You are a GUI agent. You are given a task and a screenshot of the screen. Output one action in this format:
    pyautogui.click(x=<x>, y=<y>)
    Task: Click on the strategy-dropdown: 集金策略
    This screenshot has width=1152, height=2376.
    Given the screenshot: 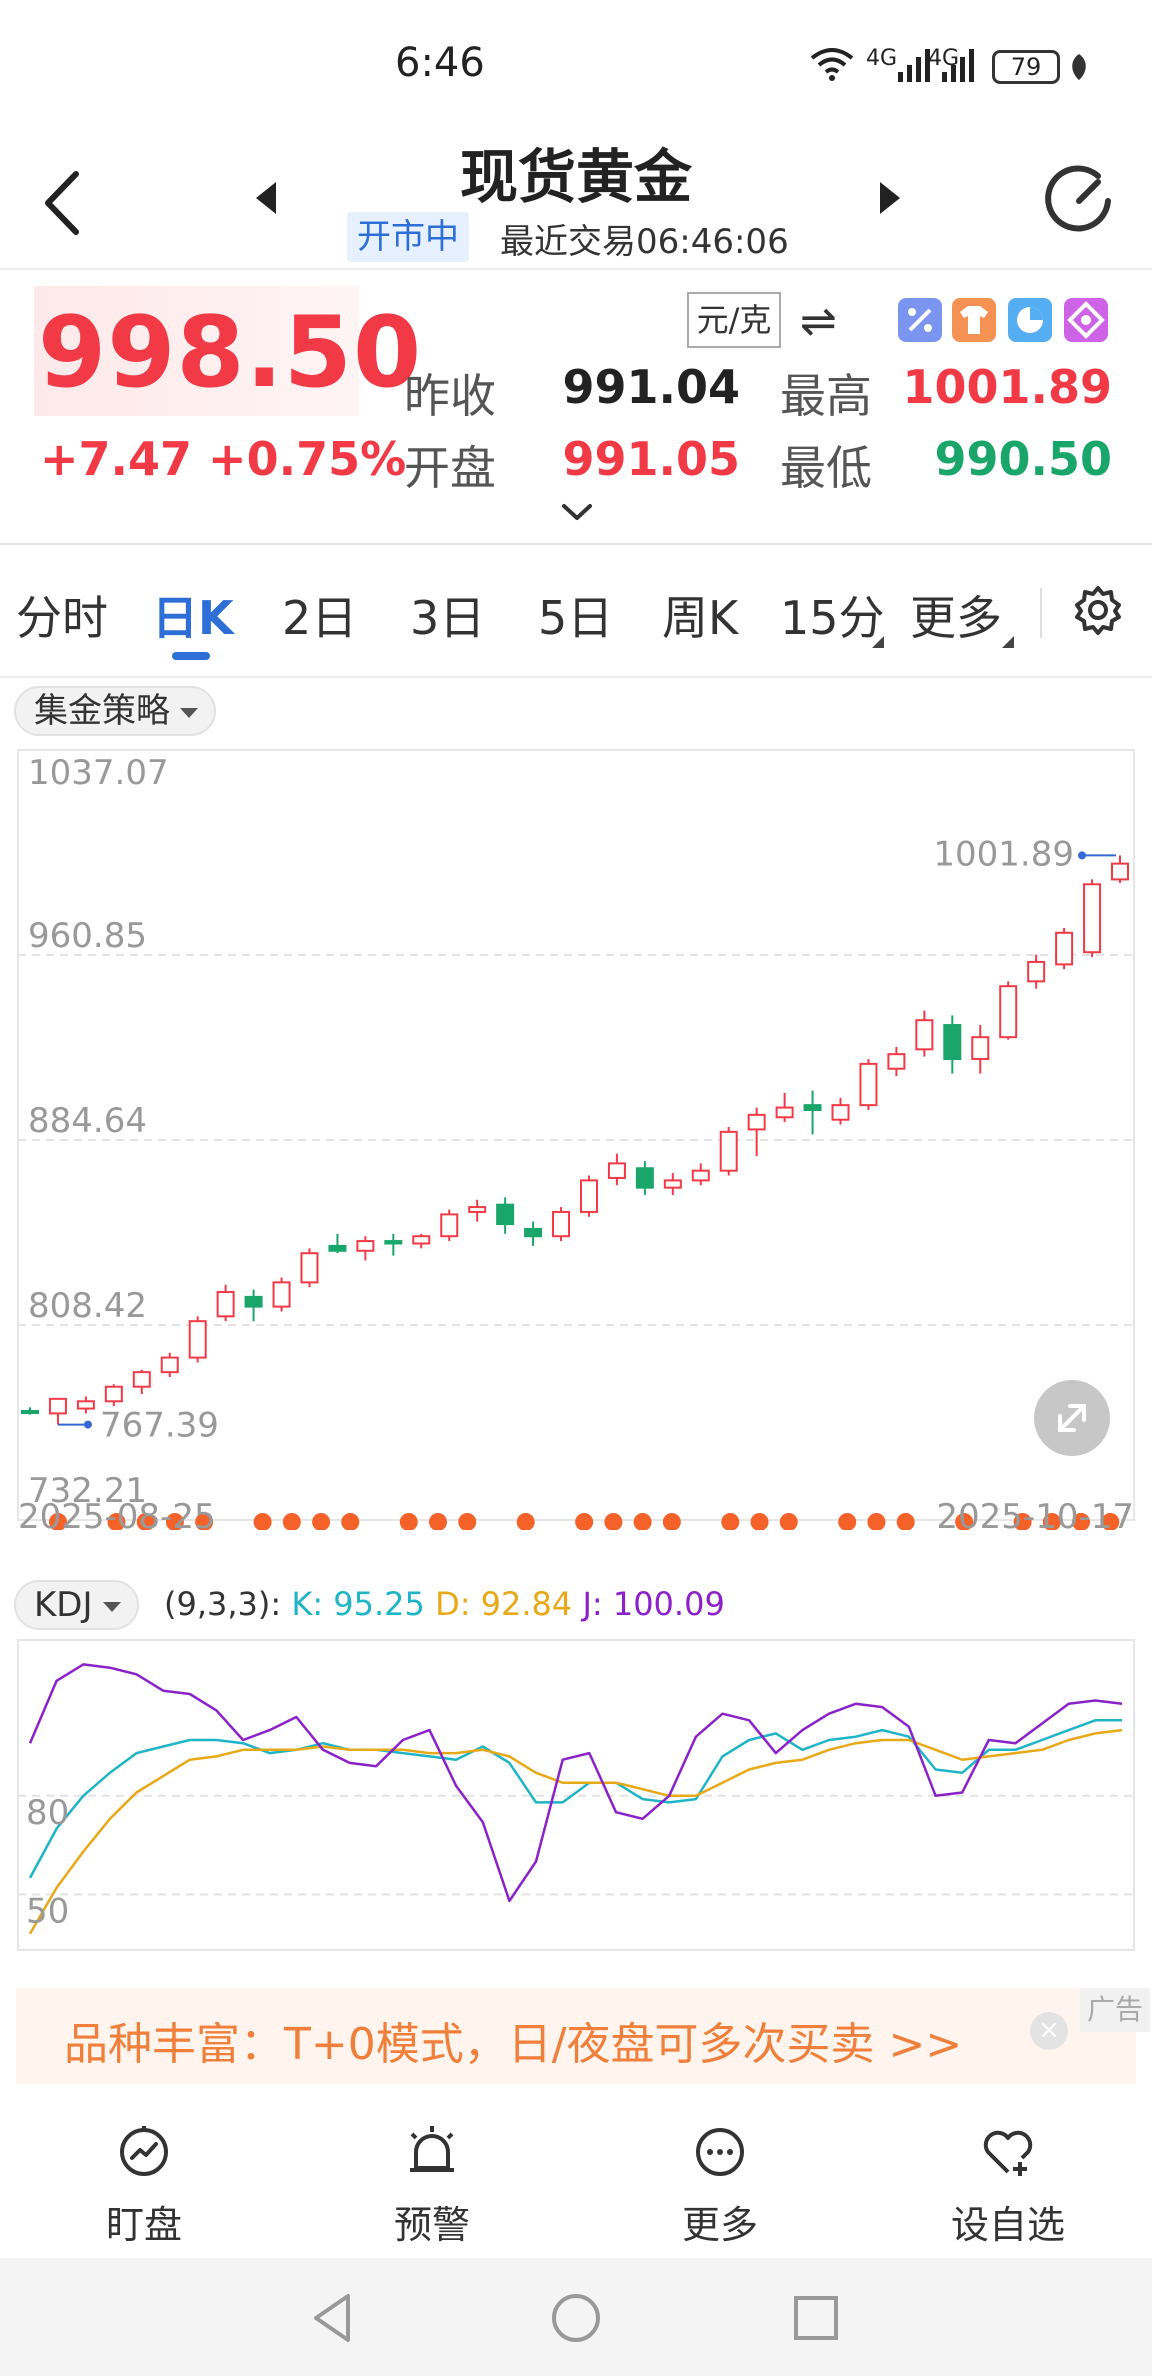 What is the action you would take?
    pyautogui.click(x=115, y=711)
    